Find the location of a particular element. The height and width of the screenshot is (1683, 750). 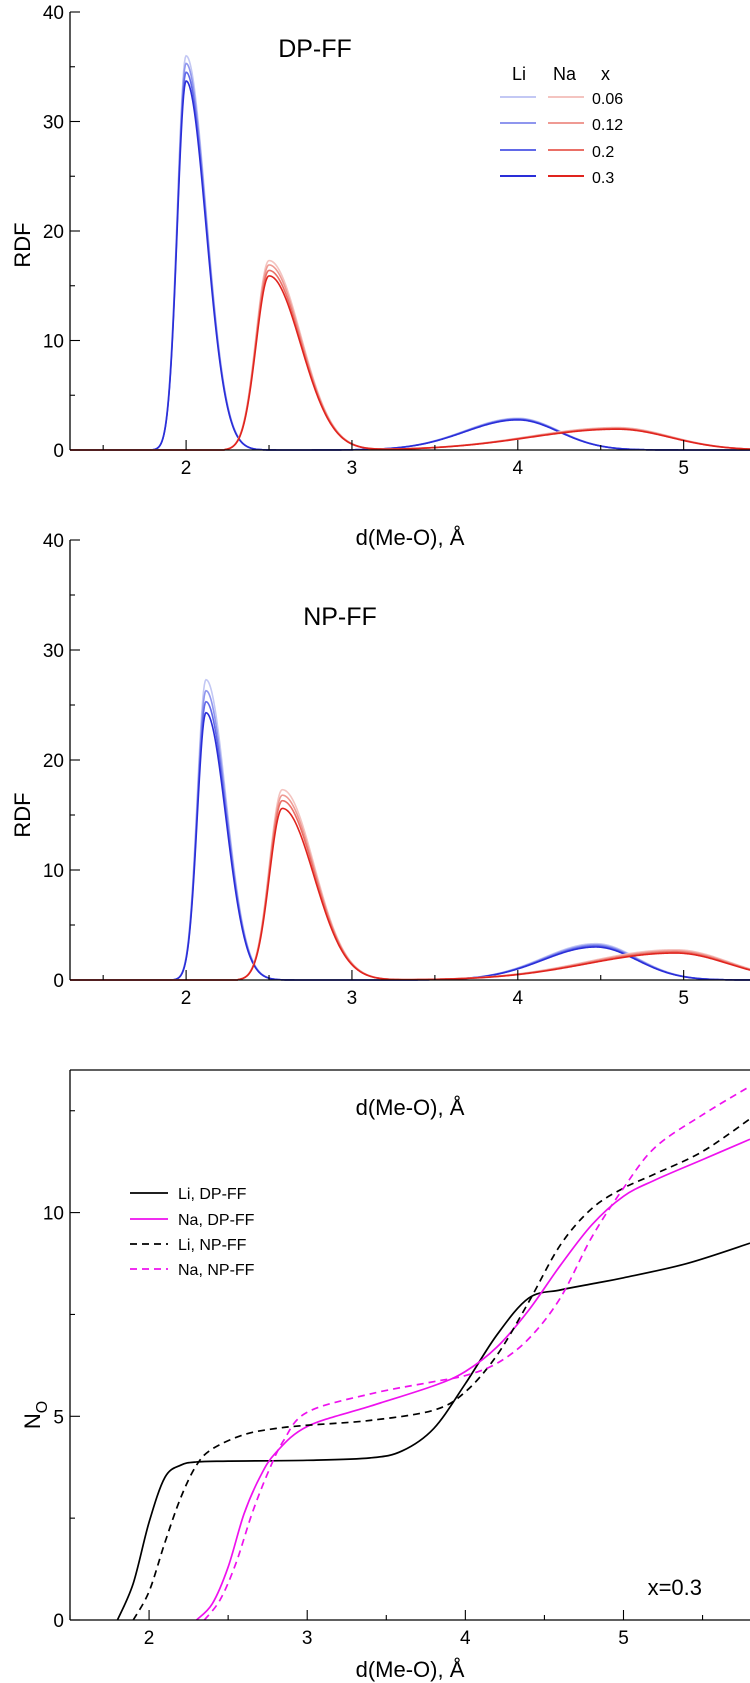

y-axis-label-coordination: NO is located at coordinates (35, 1415).